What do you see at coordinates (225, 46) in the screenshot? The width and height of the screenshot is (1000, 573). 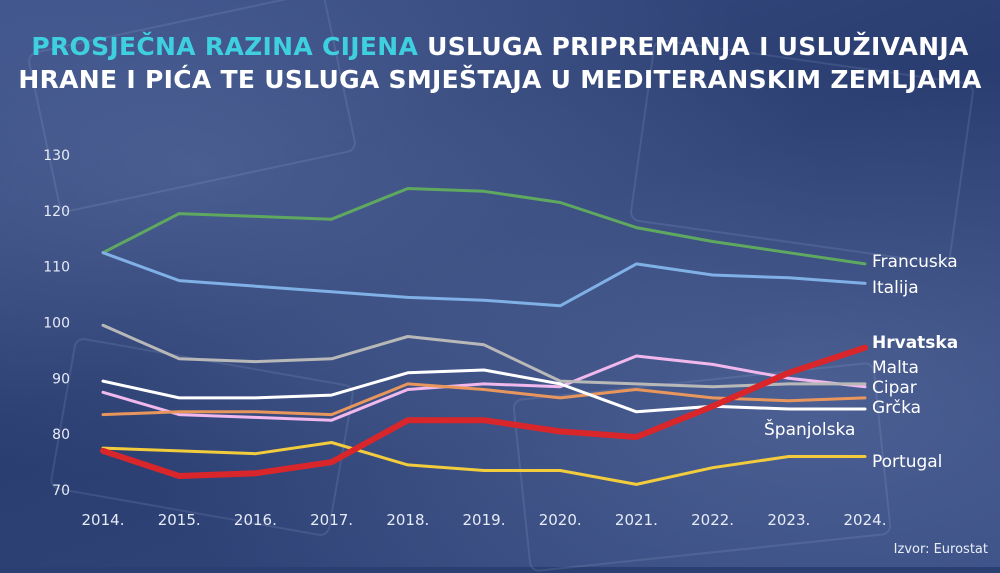 I see `chart-title-accent: PROSJEČNA RAZINA CIJENA` at bounding box center [225, 46].